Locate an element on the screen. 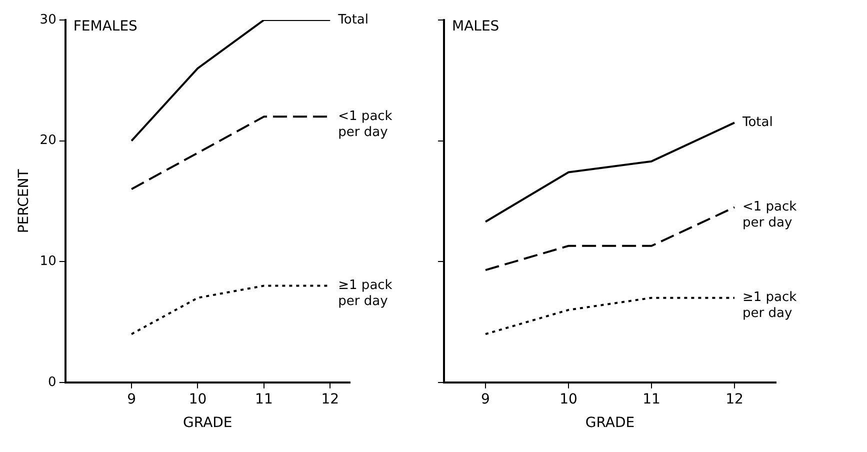 The width and height of the screenshot is (867, 452). y-tick-label: 10 is located at coordinates (48, 261).